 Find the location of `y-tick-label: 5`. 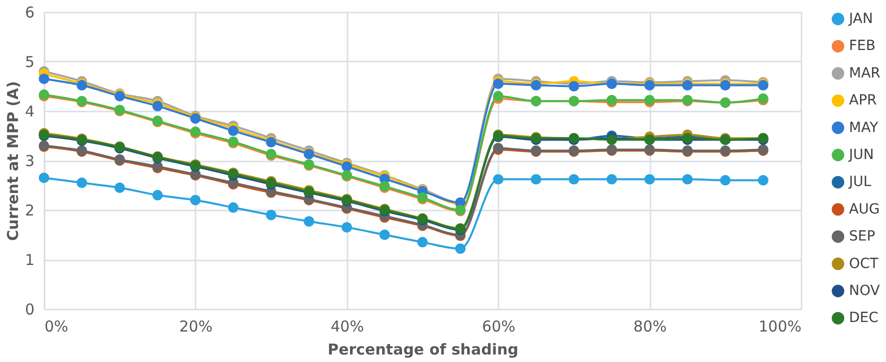

y-tick-label: 5 is located at coordinates (29, 62).